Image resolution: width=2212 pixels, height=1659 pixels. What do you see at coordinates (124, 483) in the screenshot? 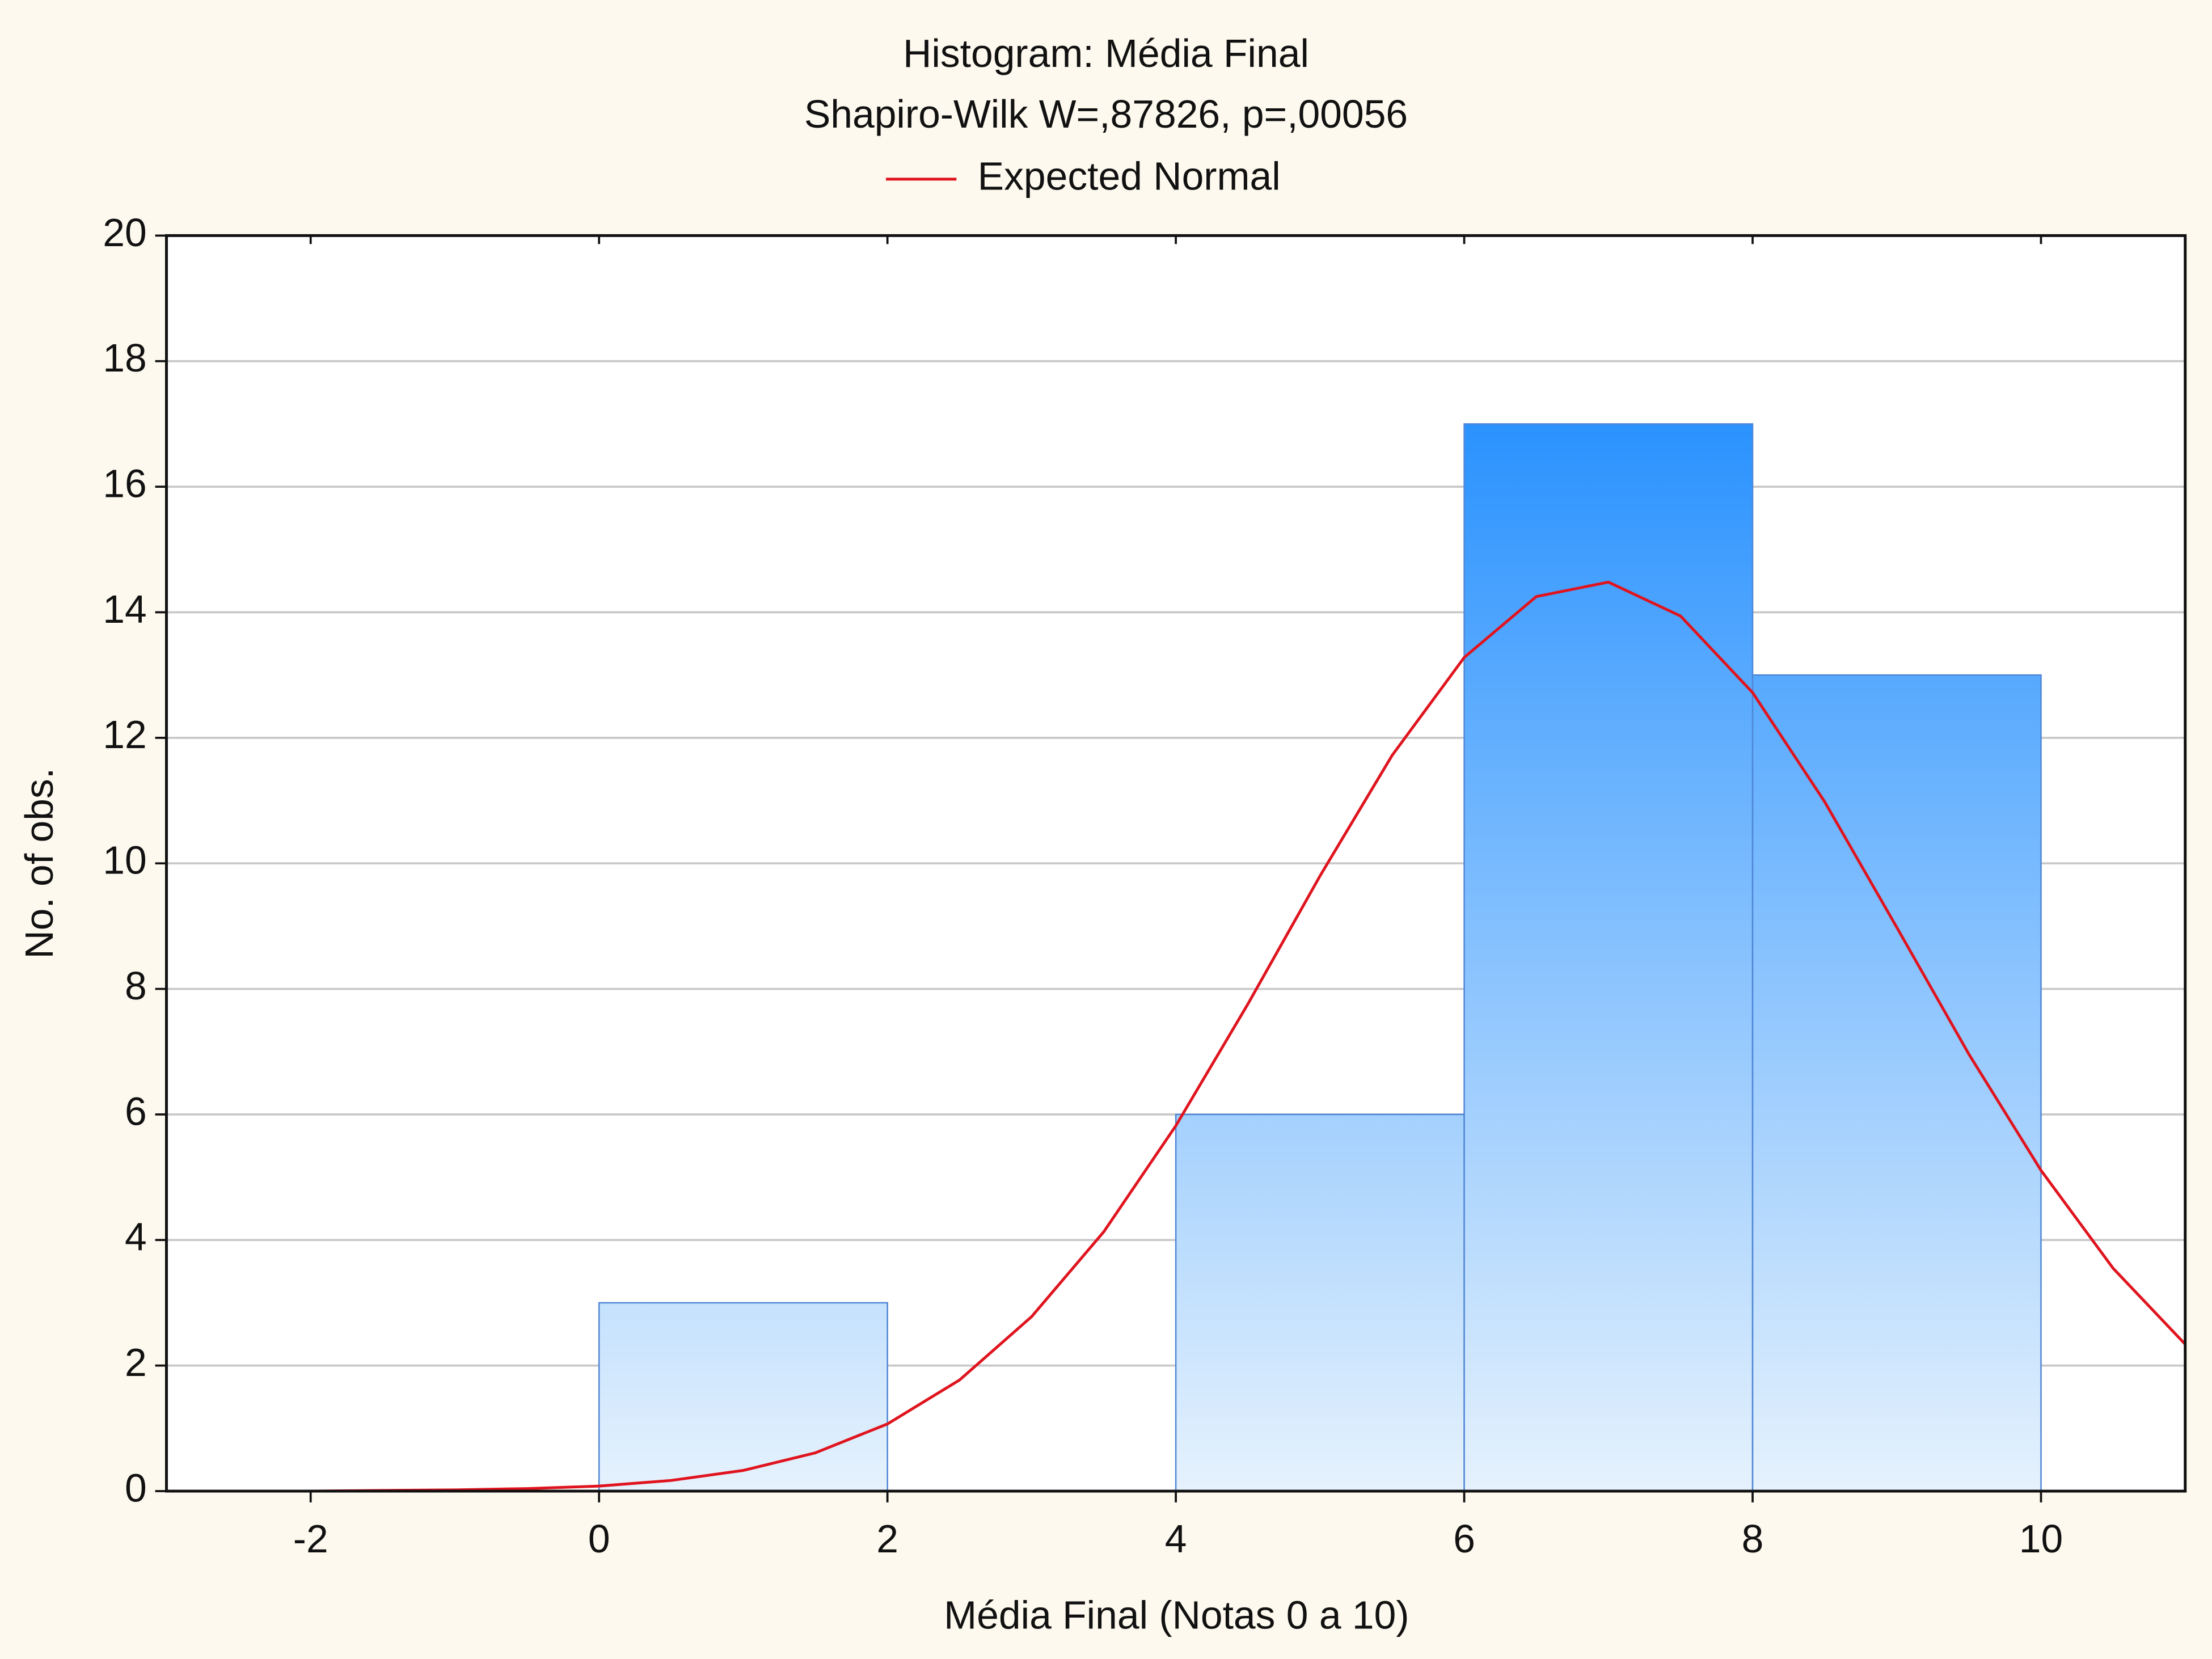
I see `y-tick-label: 16` at bounding box center [124, 483].